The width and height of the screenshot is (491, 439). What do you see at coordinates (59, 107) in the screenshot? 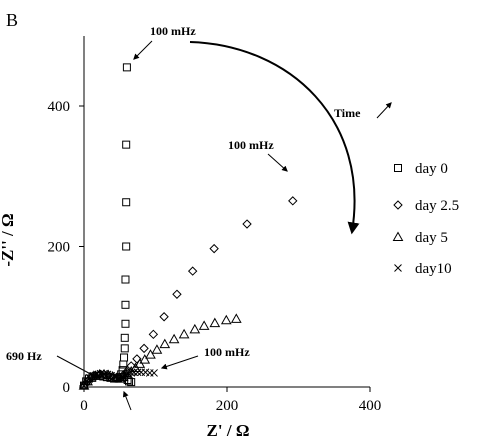
I see `y-tick-label: 400` at bounding box center [59, 107].